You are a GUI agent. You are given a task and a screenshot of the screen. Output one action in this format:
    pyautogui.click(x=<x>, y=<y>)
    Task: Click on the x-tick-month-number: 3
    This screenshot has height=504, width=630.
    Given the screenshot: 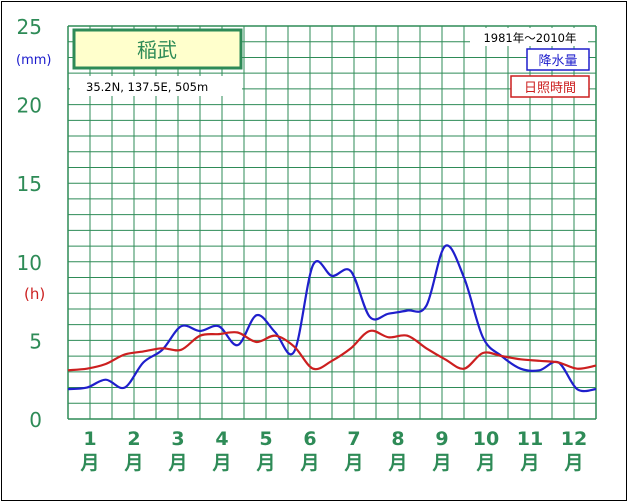 What is the action you would take?
    pyautogui.click(x=177, y=439)
    